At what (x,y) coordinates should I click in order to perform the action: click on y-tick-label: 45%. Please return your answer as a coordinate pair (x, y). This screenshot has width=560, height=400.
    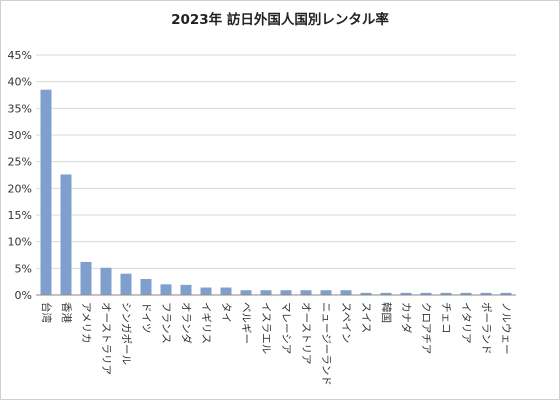
    Looking at the image, I should click on (20, 55).